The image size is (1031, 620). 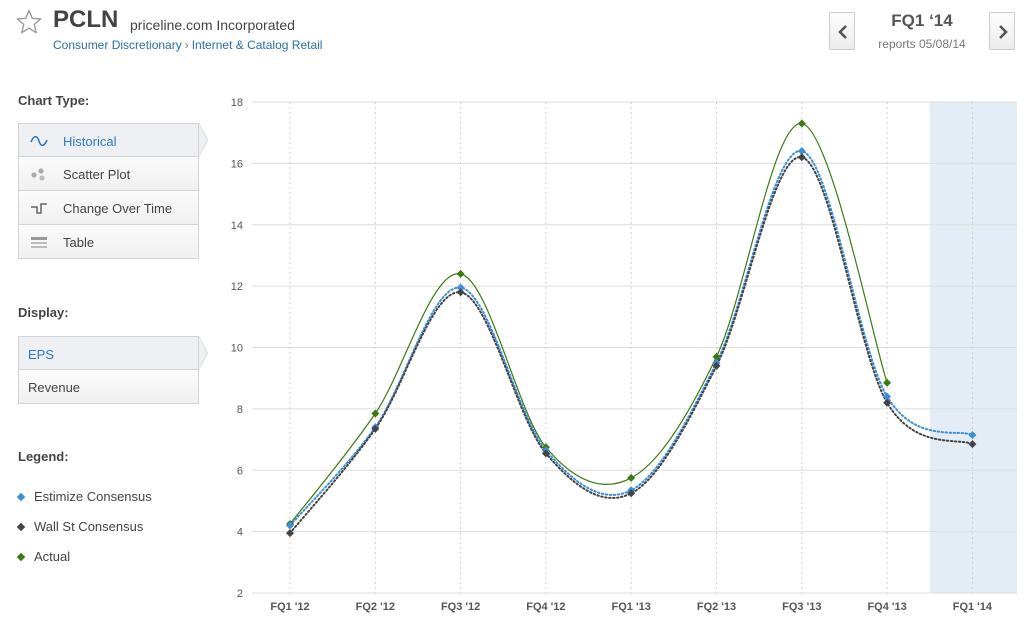 I want to click on report-date: reports 05/08/14, so click(x=922, y=44).